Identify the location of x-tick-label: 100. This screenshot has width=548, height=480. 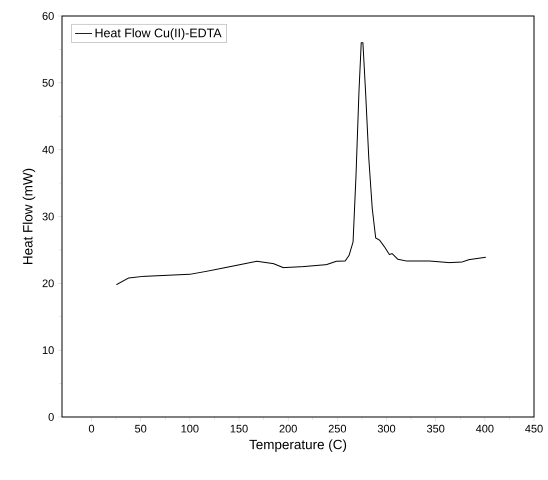
(190, 428).